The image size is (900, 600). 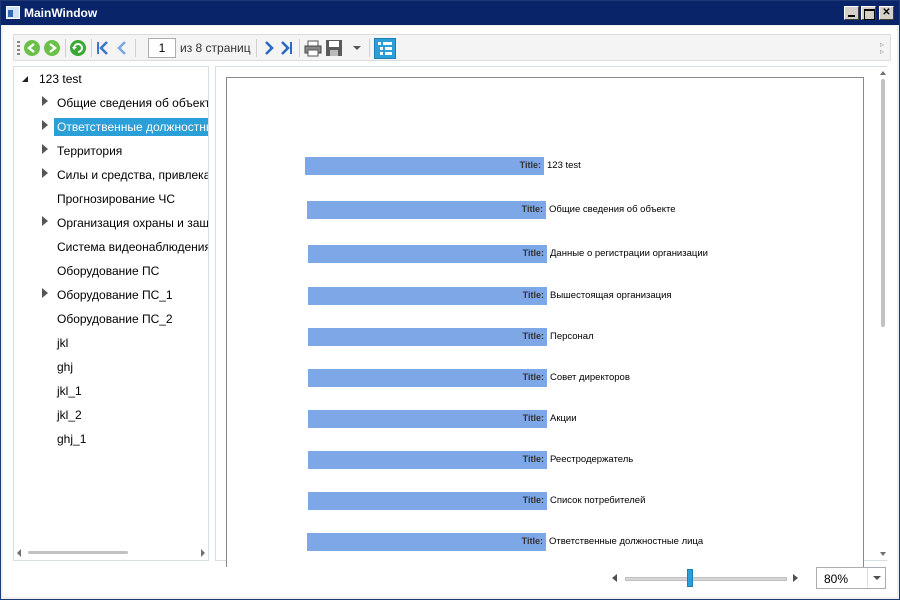 What do you see at coordinates (111, 438) in the screenshot?
I see `tree-item: ghj_1` at bounding box center [111, 438].